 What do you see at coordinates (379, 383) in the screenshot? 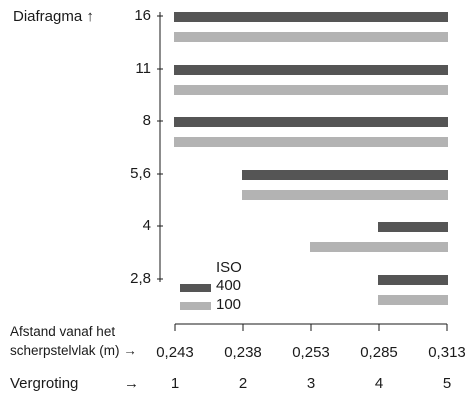
I see `magnification-value: 4` at bounding box center [379, 383].